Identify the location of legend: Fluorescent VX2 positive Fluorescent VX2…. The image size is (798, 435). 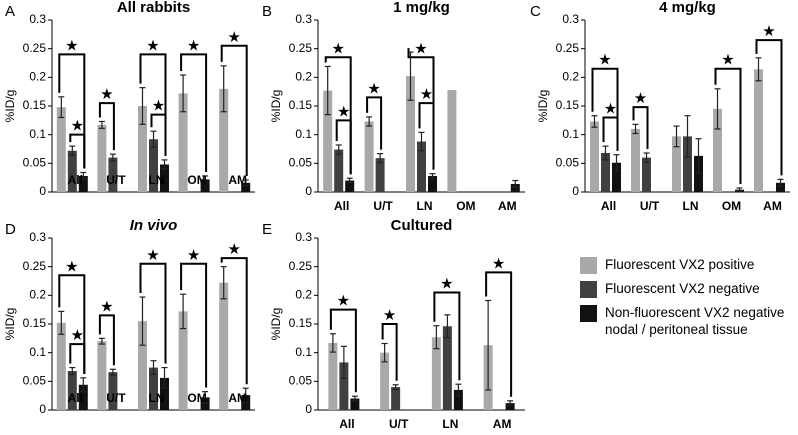
(687, 300).